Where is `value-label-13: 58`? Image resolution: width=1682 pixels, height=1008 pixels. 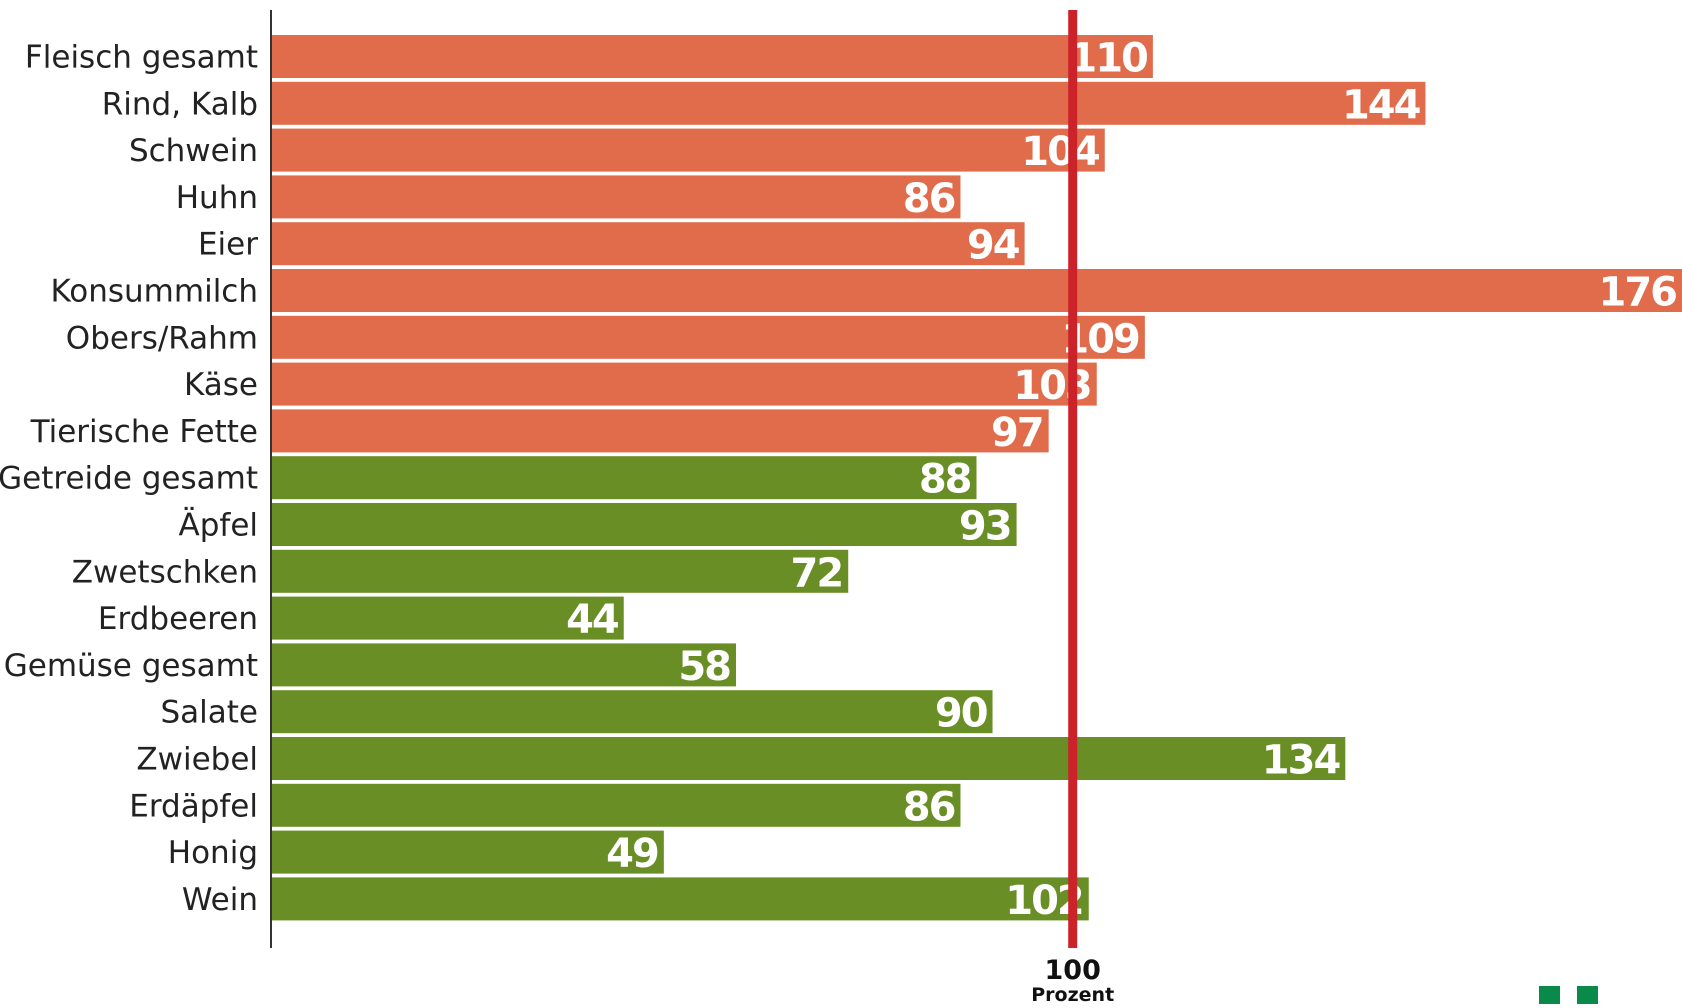 value-label-13: 58 is located at coordinates (704, 667).